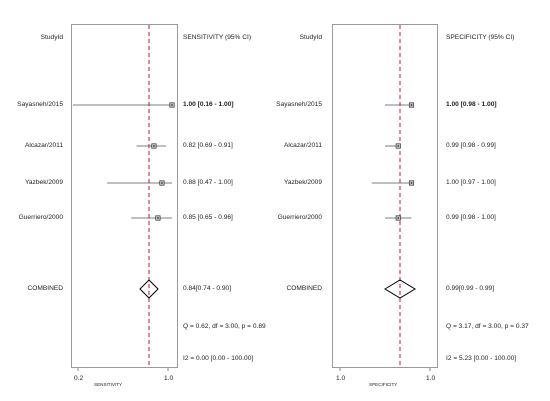  What do you see at coordinates (400, 289) in the screenshot?
I see `specificity-combined-diamond` at bounding box center [400, 289].